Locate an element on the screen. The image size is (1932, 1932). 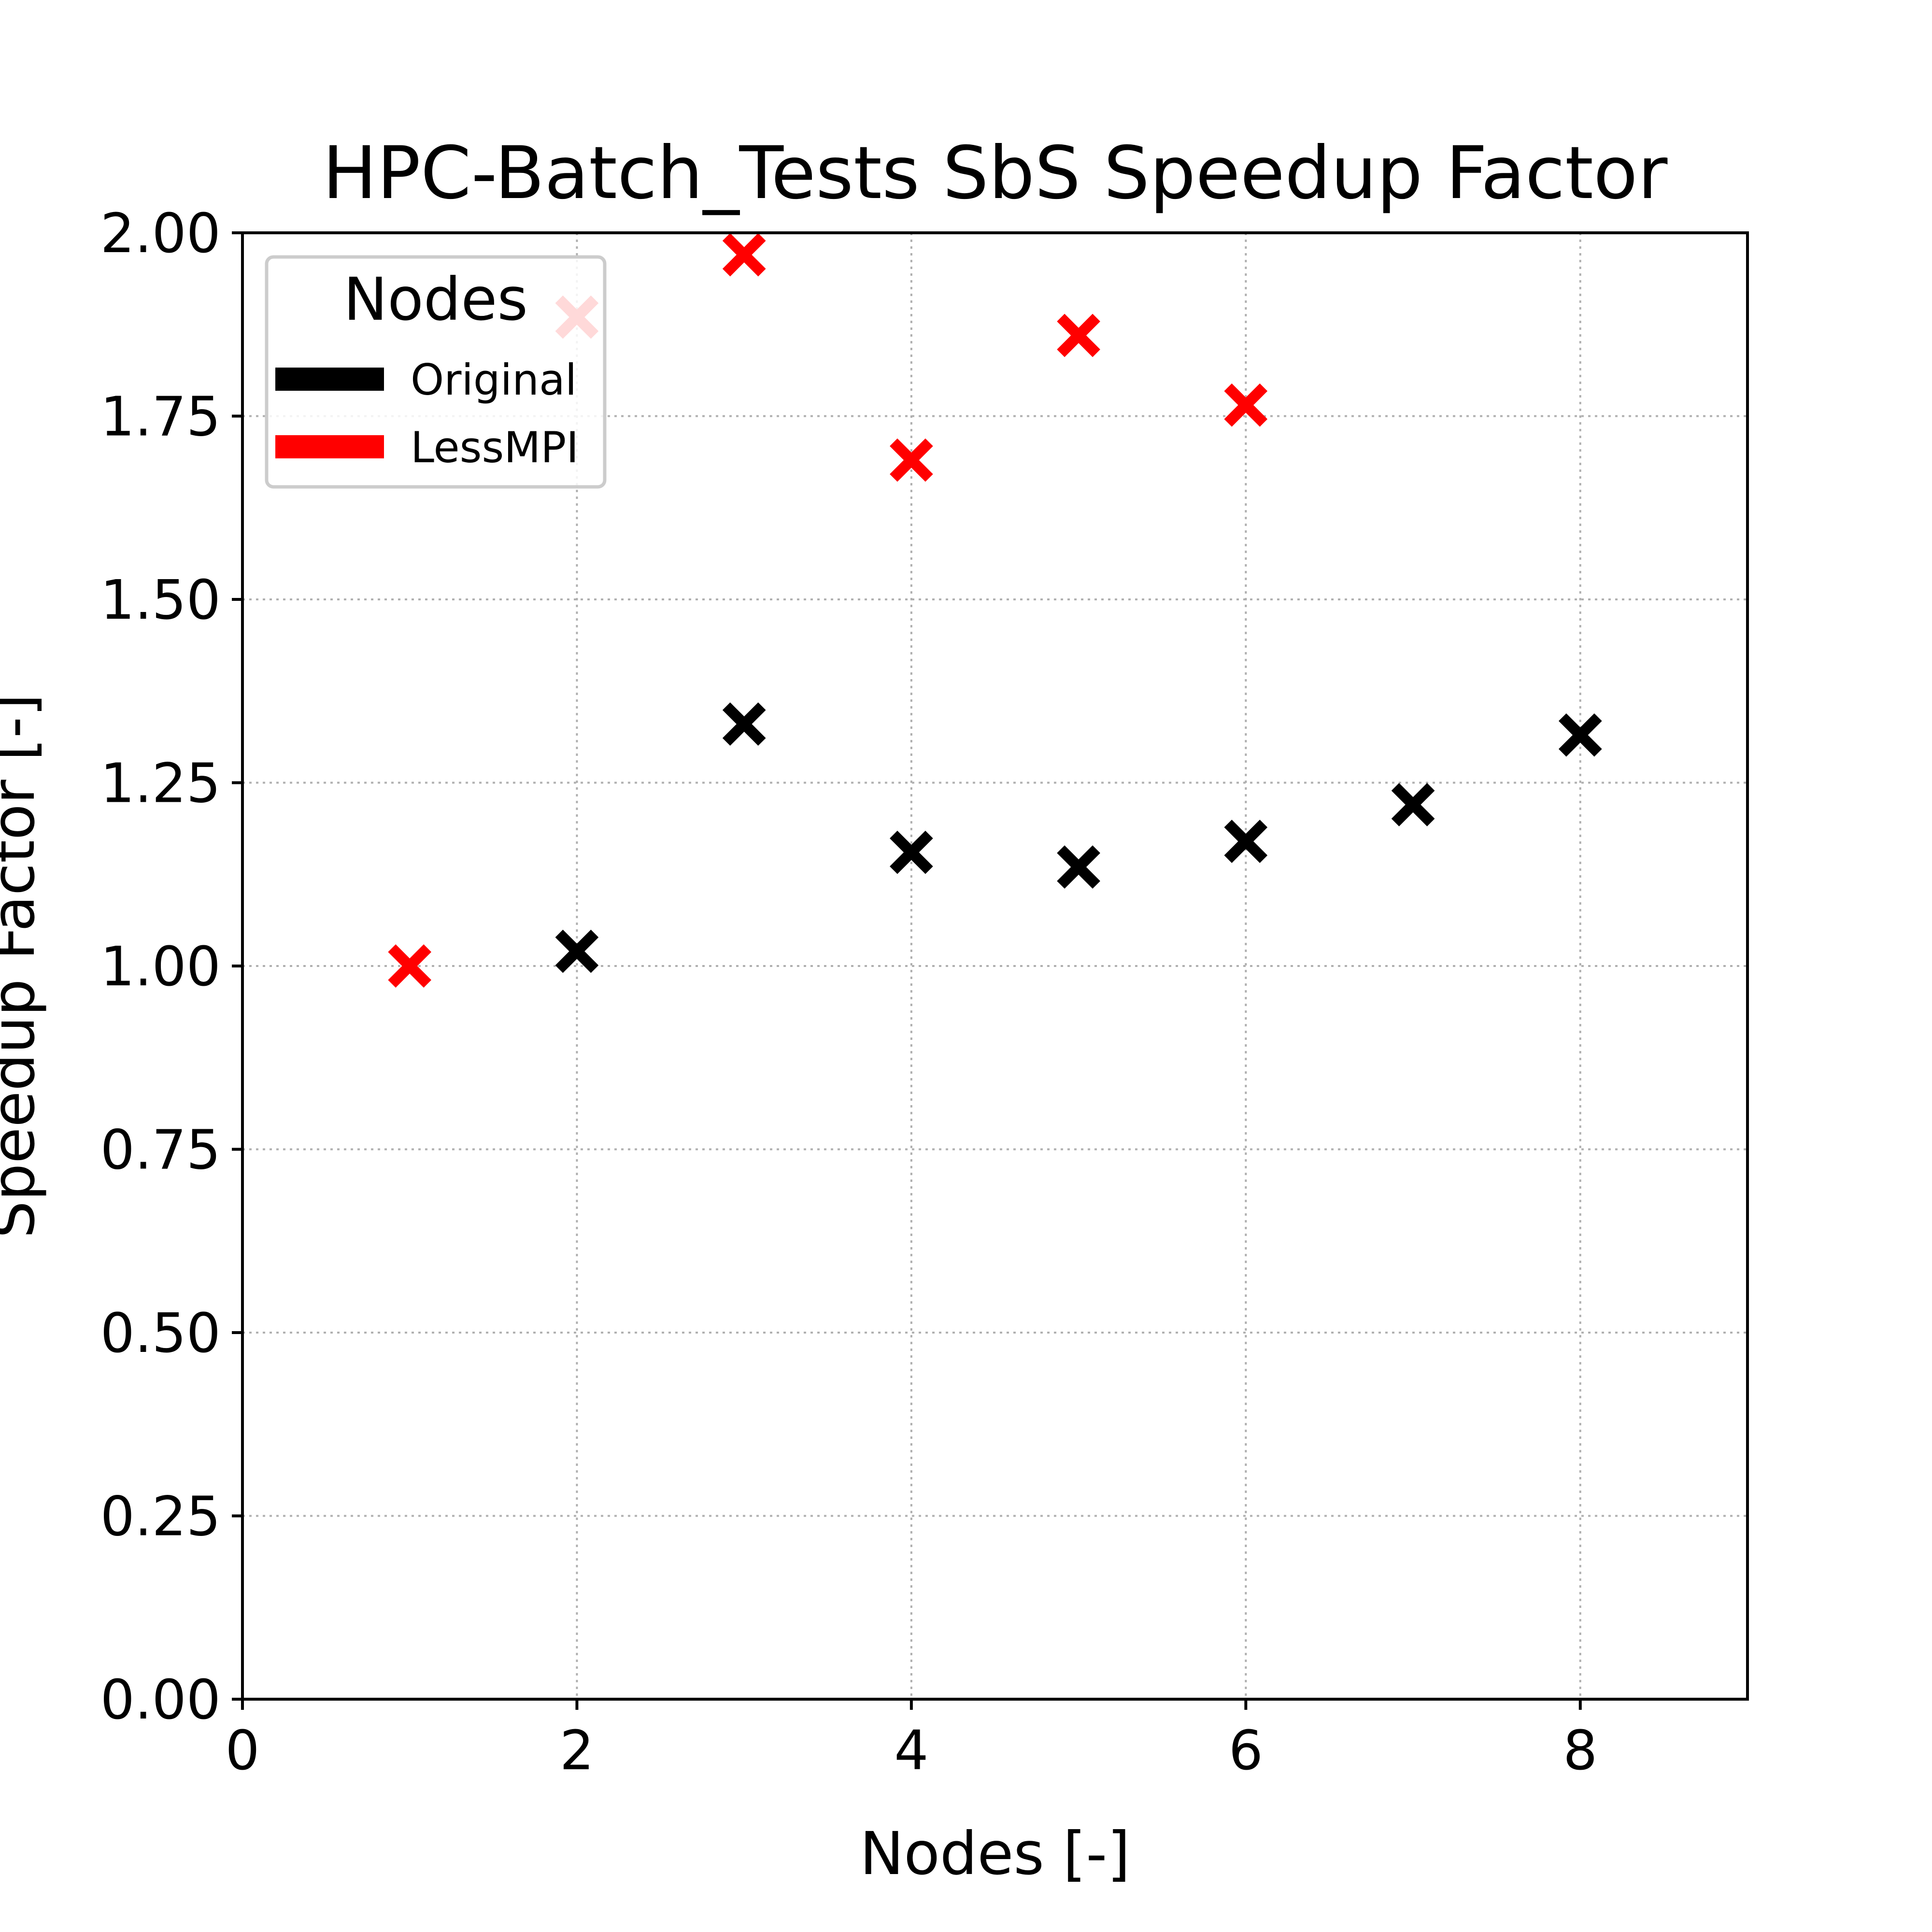
y-tick-label: 1.75 is located at coordinates (160, 417).